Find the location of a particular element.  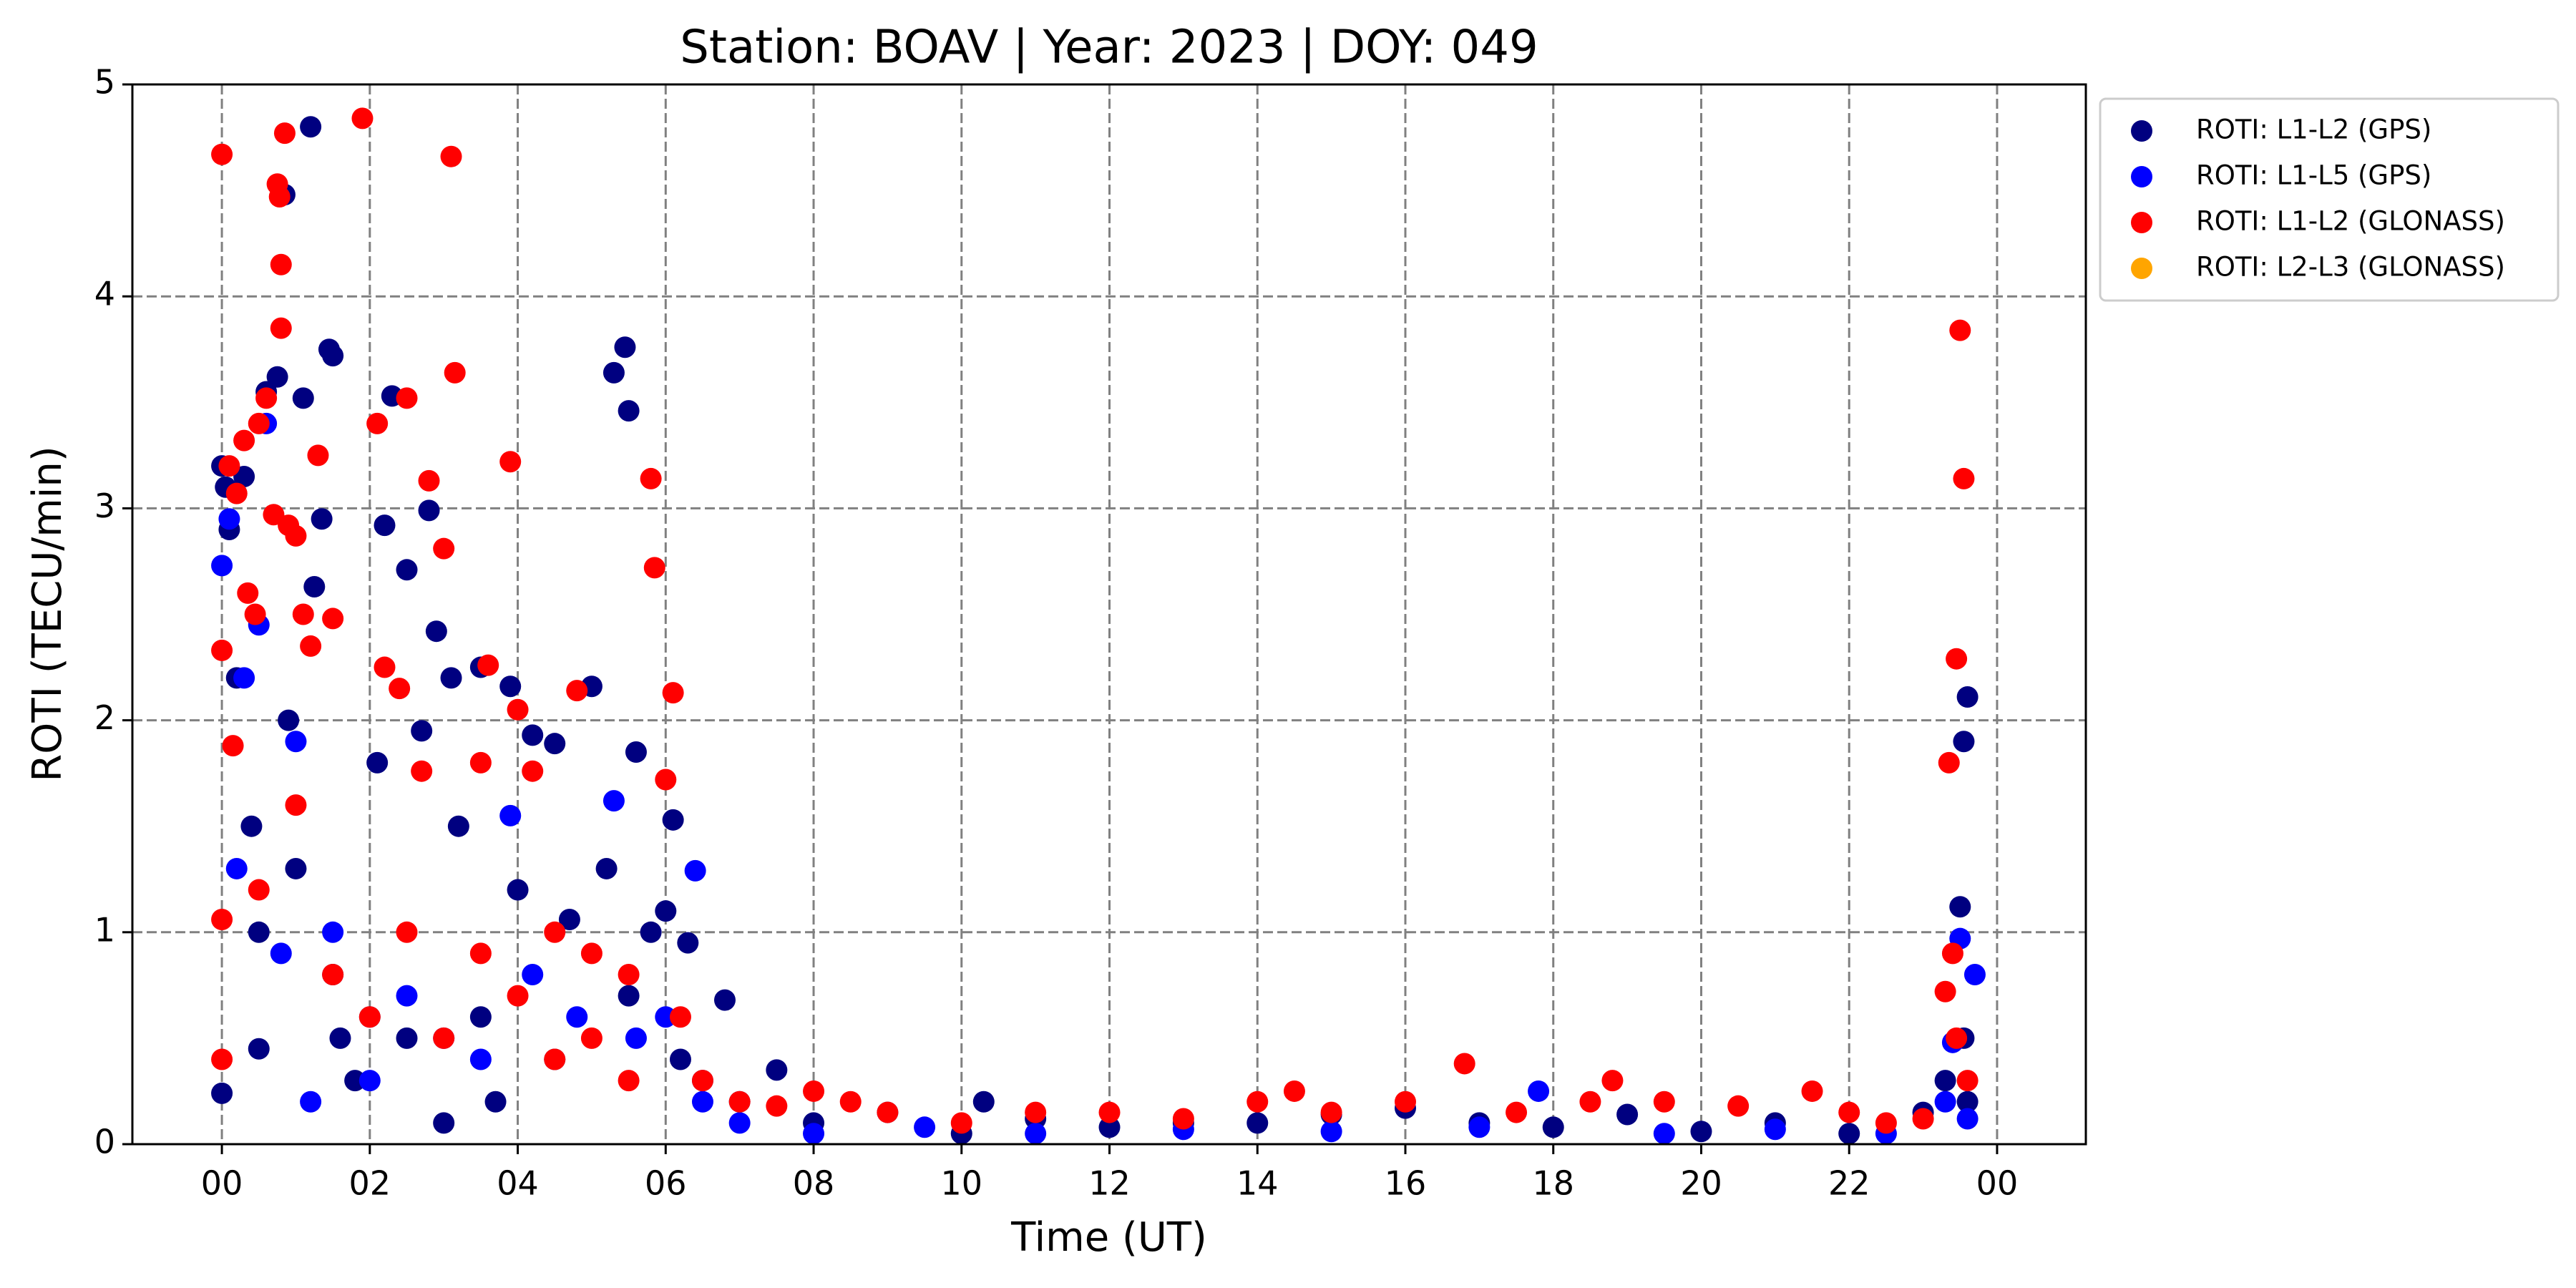

x-tick-label: 06 is located at coordinates (666, 1183).